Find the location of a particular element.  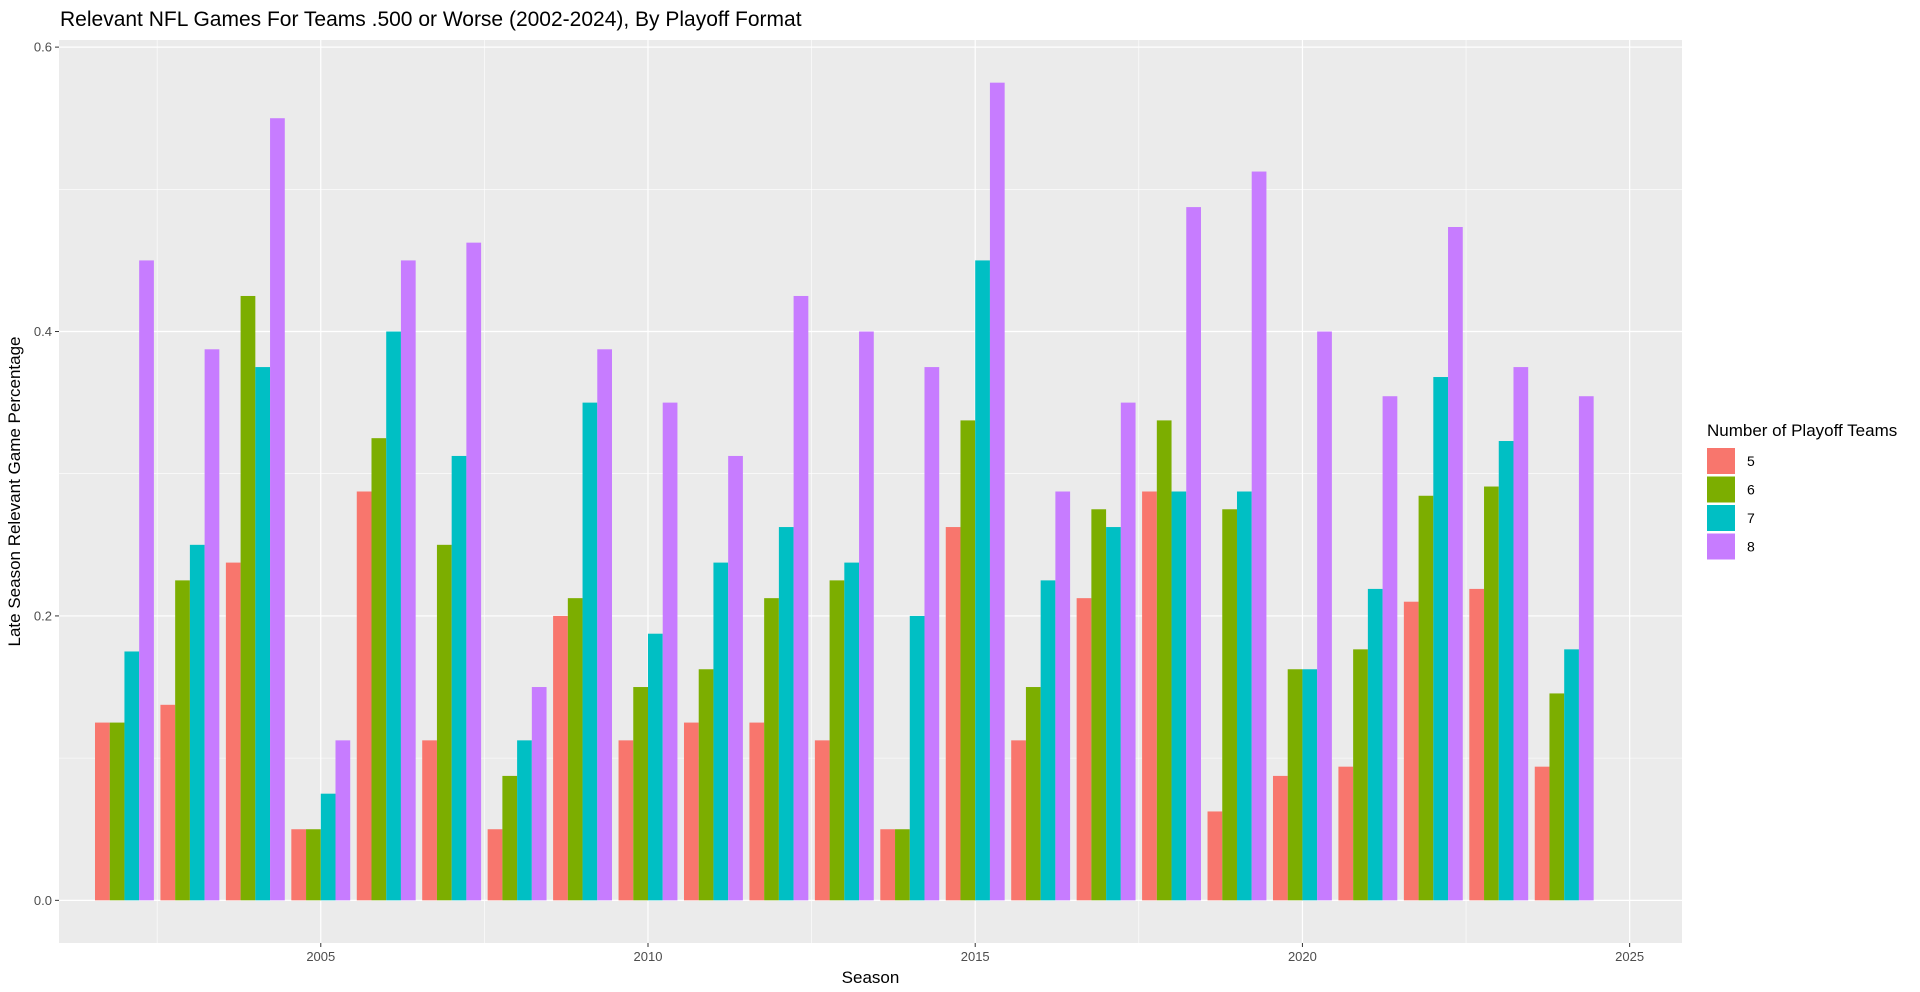

x-axis-title: Season is located at coordinates (871, 977).